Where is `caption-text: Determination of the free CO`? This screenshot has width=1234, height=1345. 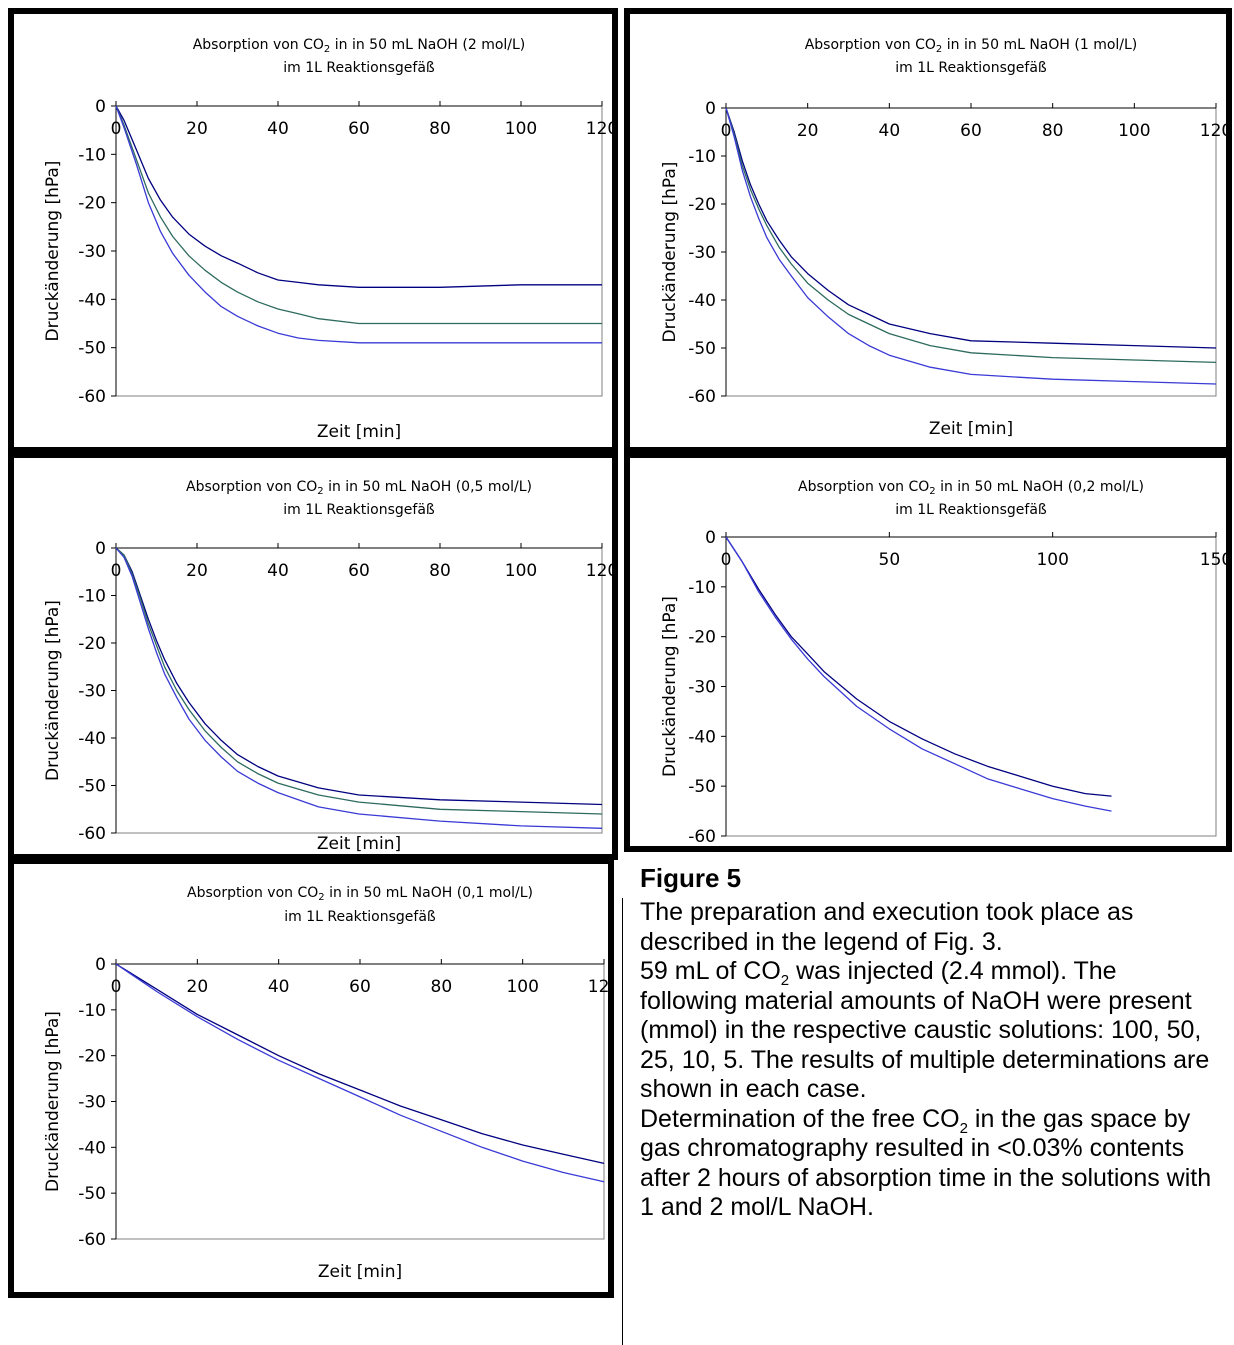
caption-text: Determination of the free CO is located at coordinates (800, 1118).